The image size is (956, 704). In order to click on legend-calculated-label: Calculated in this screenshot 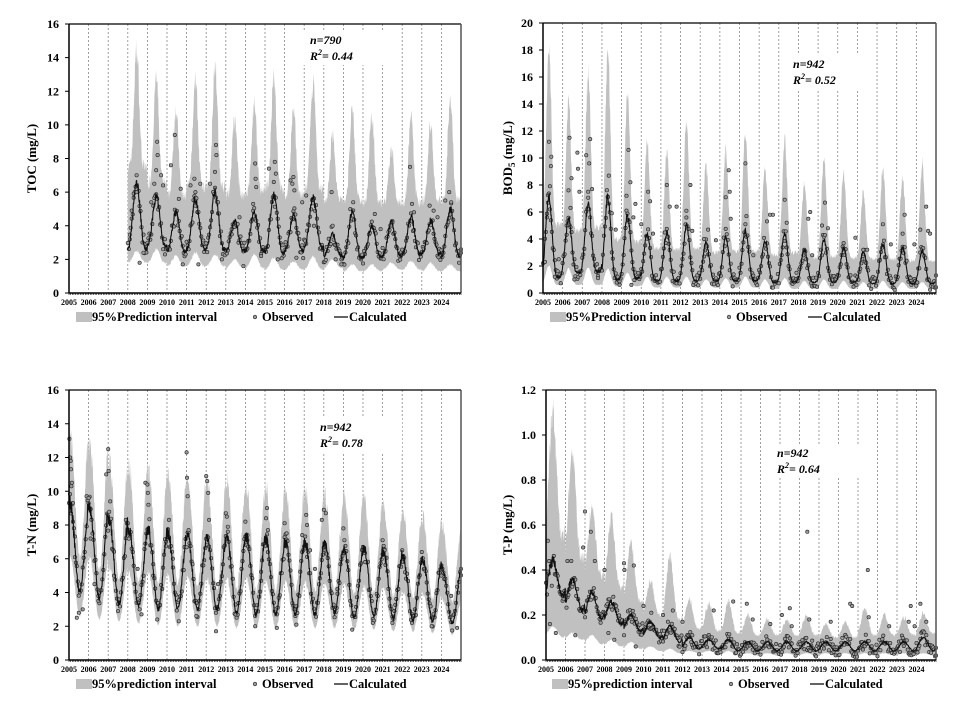, I will do `click(378, 317)`.